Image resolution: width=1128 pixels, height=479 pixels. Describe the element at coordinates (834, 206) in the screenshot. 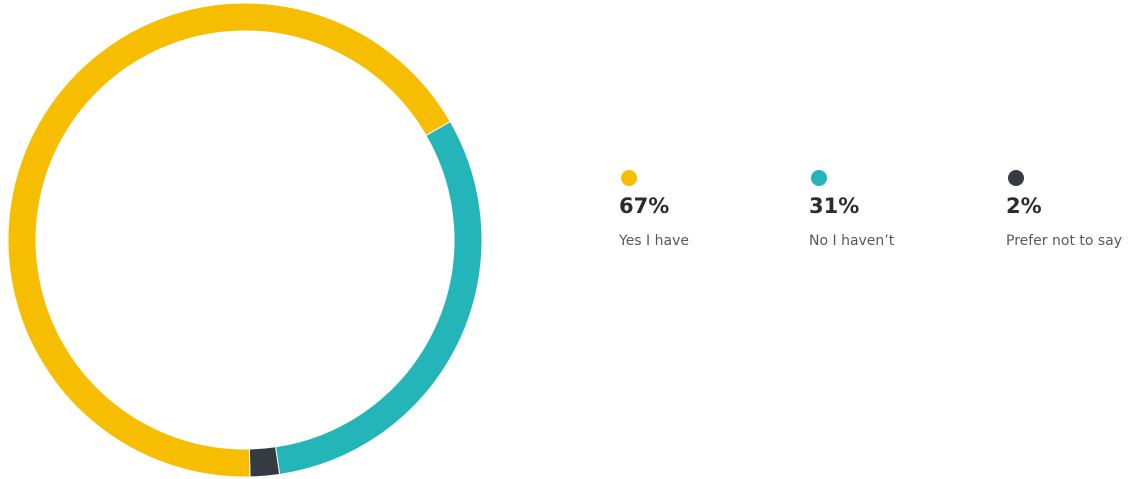

I see `legend-value-no: 31%` at that location.